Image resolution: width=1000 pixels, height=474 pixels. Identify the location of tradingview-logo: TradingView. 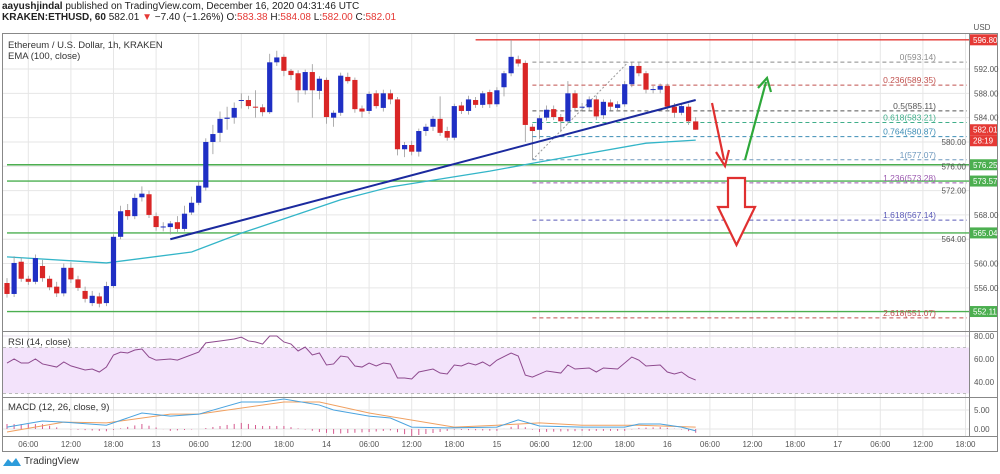
(41, 461).